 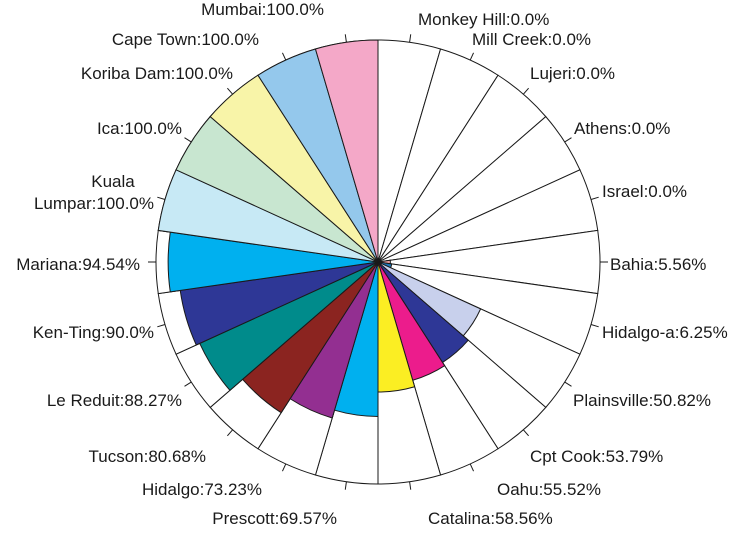 What do you see at coordinates (345, 485) in the screenshot?
I see `leader-line-prescott` at bounding box center [345, 485].